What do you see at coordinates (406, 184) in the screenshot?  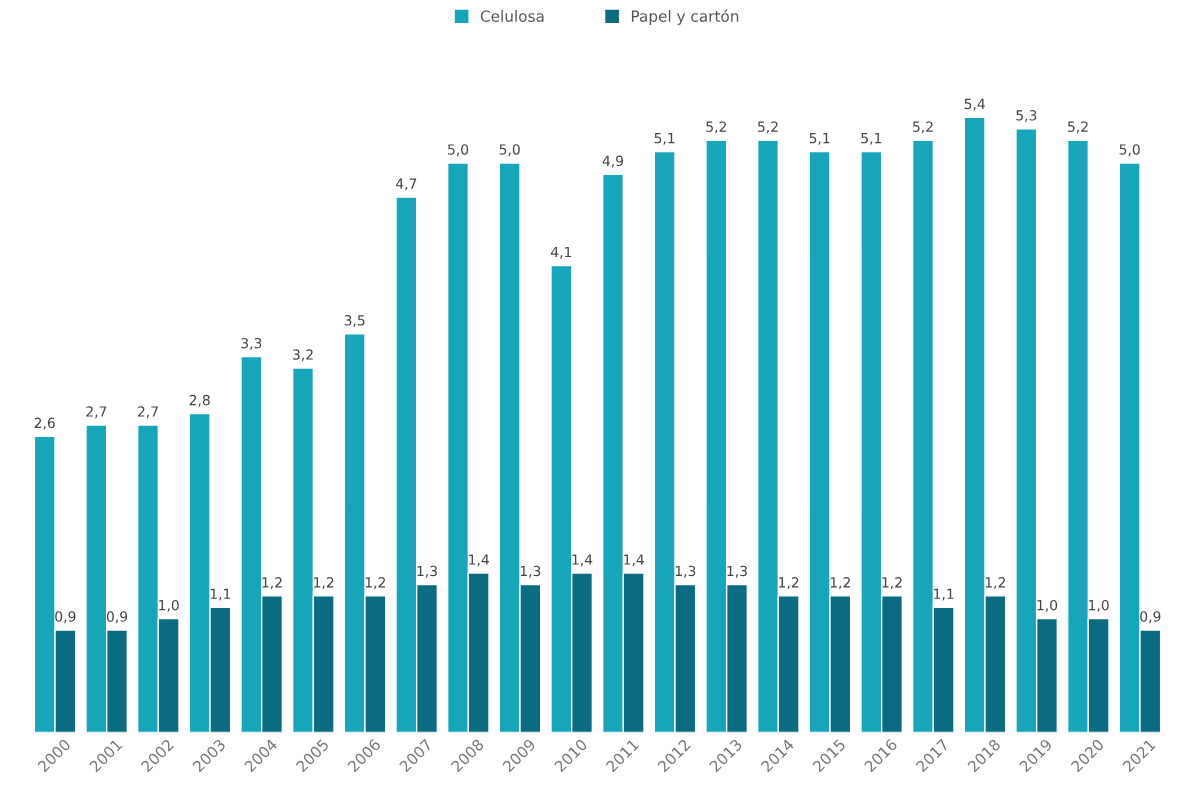 I see `data-label: 4,7` at bounding box center [406, 184].